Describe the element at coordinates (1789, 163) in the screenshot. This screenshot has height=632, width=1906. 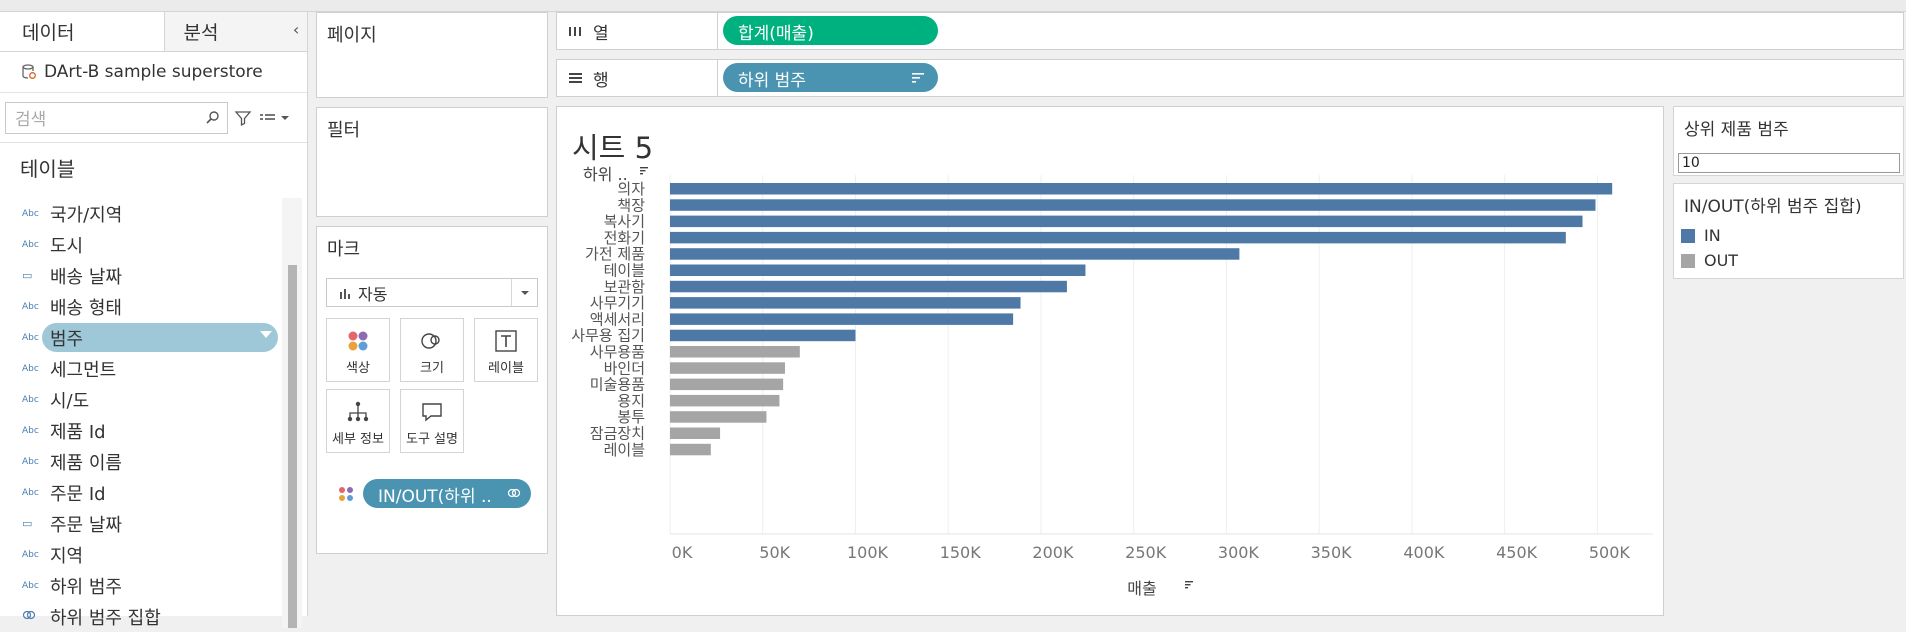
I see `parameter-input: 10` at that location.